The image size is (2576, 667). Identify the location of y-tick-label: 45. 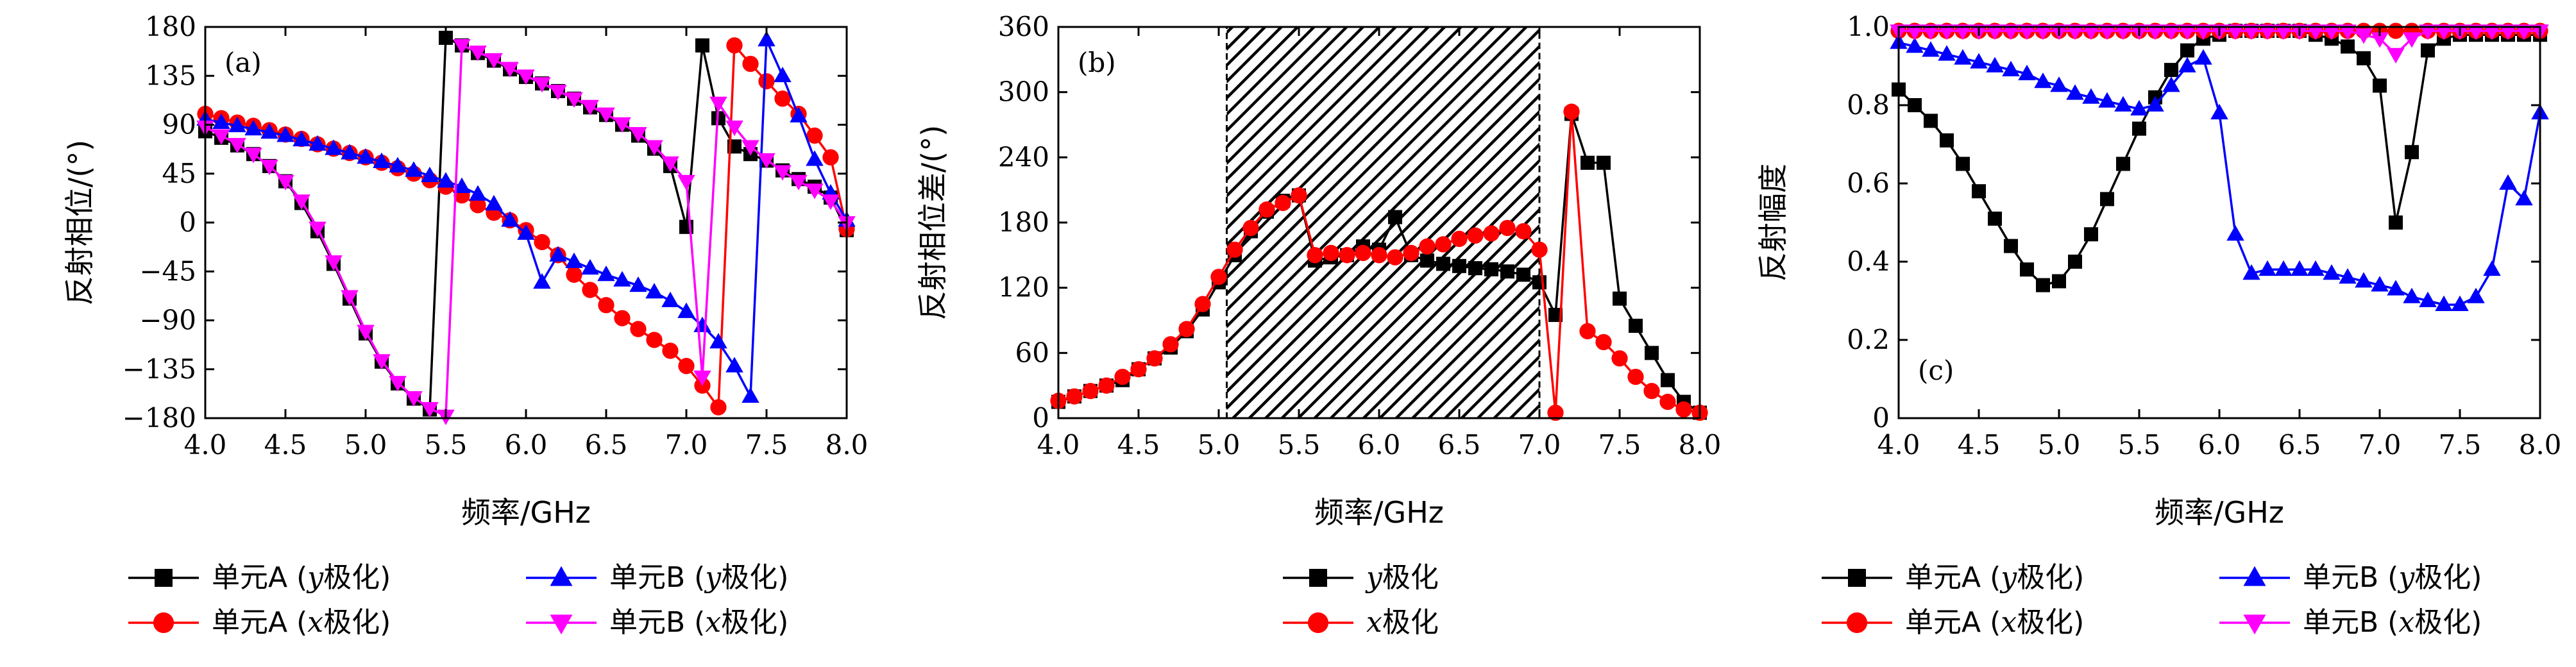
(179, 173).